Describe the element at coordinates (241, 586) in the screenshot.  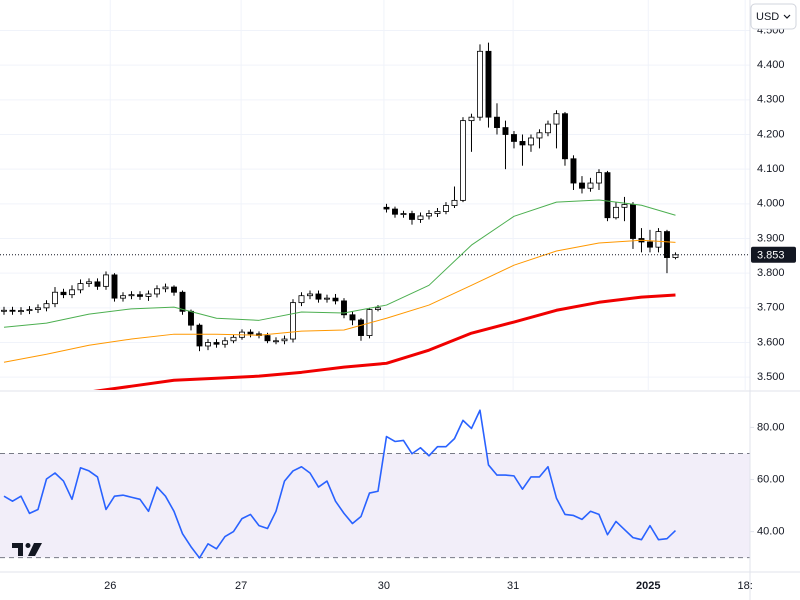
I see `x-tick-label: 27` at that location.